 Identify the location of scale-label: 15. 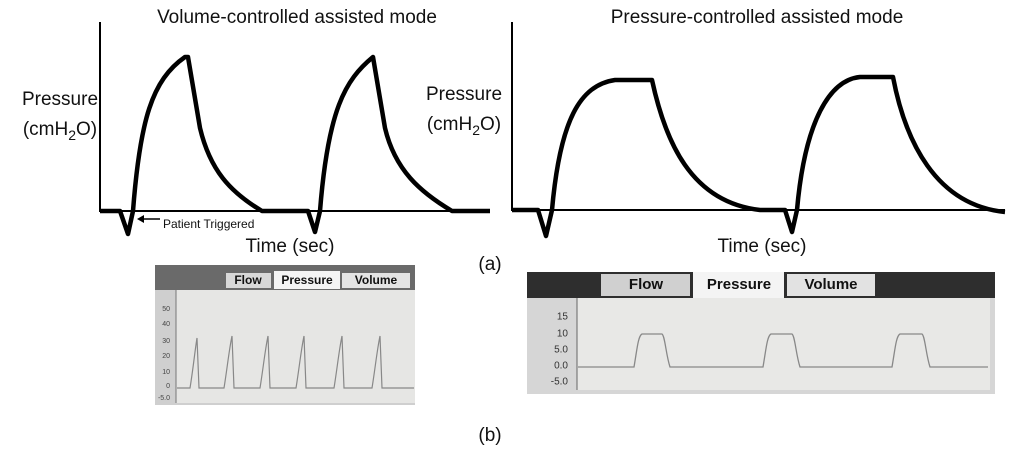
(563, 317).